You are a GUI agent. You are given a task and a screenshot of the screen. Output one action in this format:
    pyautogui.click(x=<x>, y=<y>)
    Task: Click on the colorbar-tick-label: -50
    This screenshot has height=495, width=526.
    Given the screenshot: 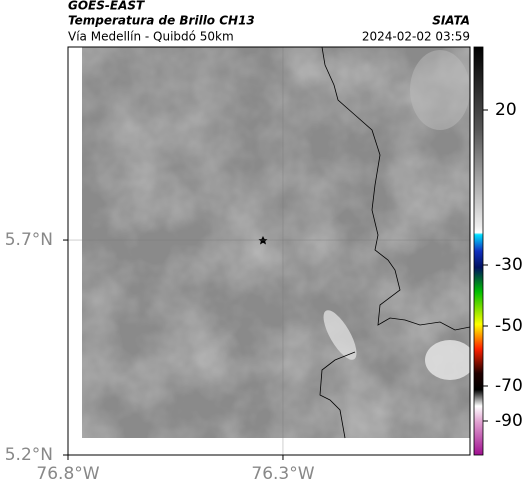 What is the action you would take?
    pyautogui.click(x=509, y=326)
    